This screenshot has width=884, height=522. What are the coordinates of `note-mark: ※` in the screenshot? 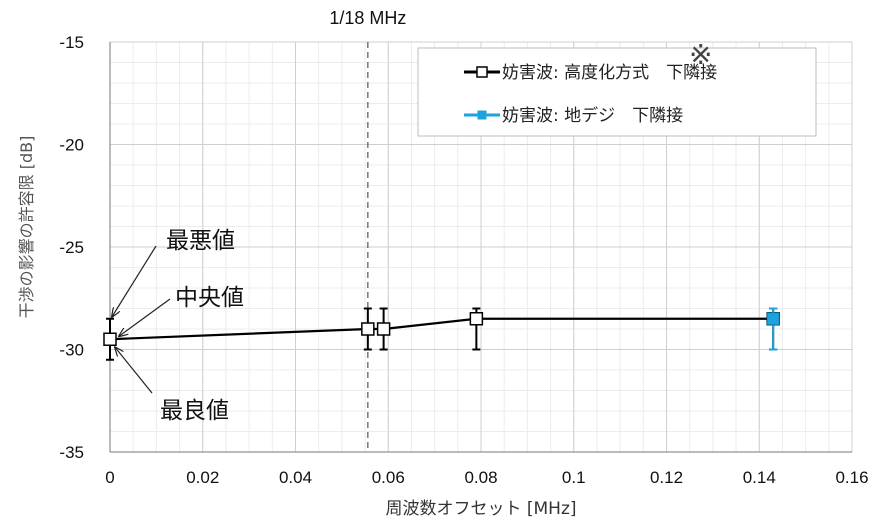 It's located at (700, 54).